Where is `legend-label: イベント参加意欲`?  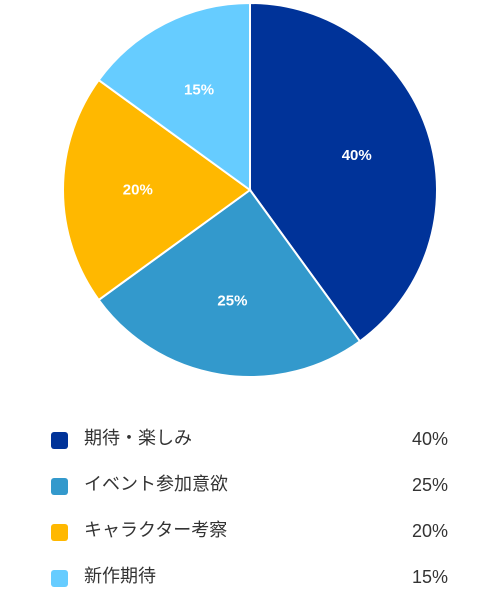
legend-label: イベント参加意欲 is located at coordinates (156, 484).